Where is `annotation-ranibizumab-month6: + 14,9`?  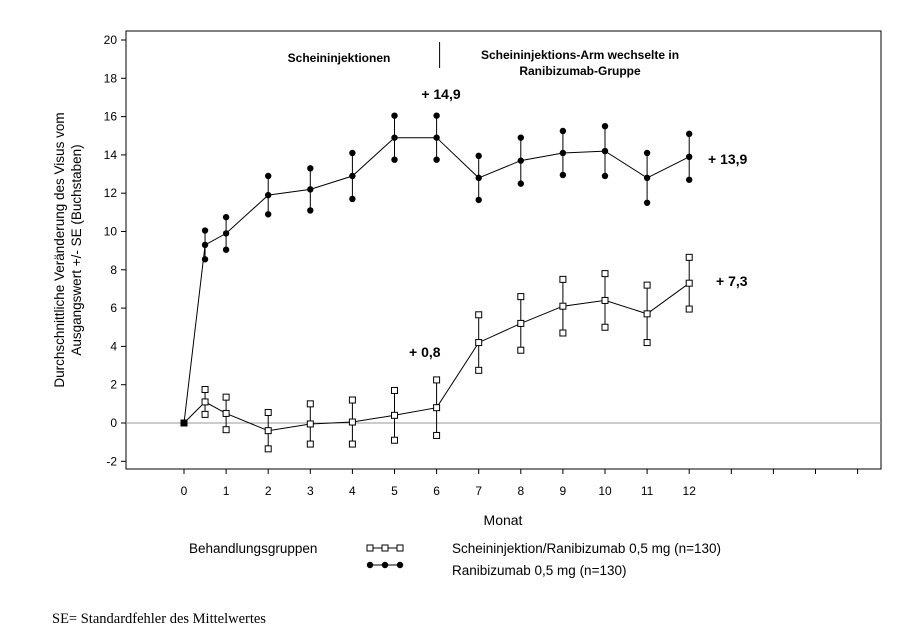 annotation-ranibizumab-month6: + 14,9 is located at coordinates (441, 94).